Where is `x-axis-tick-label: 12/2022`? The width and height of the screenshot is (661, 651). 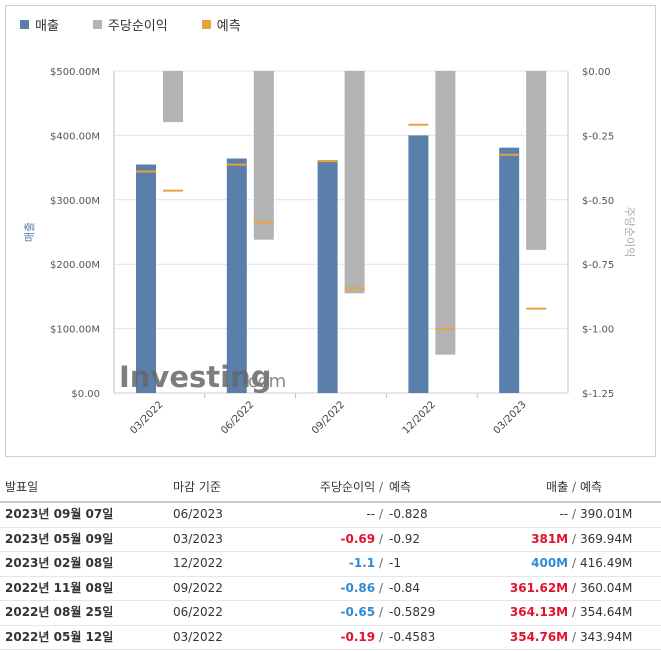
x-axis-tick-label: 12/2022 is located at coordinates (419, 417).